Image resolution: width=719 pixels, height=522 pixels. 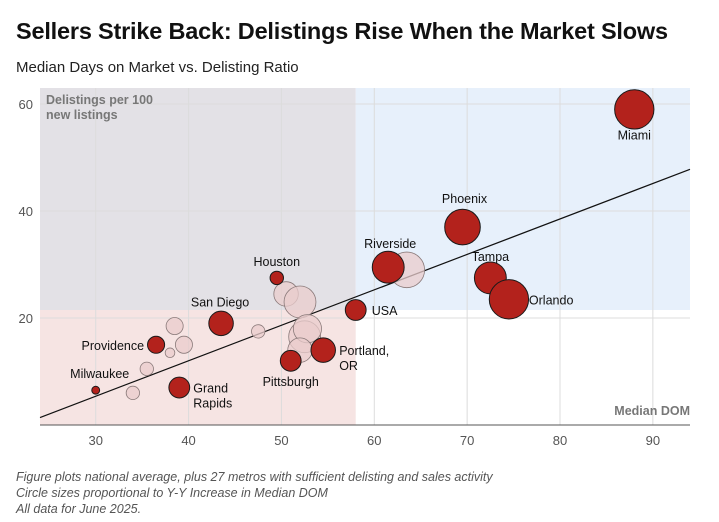 I want to click on data-label: Grand Rapids, so click(x=212, y=396).